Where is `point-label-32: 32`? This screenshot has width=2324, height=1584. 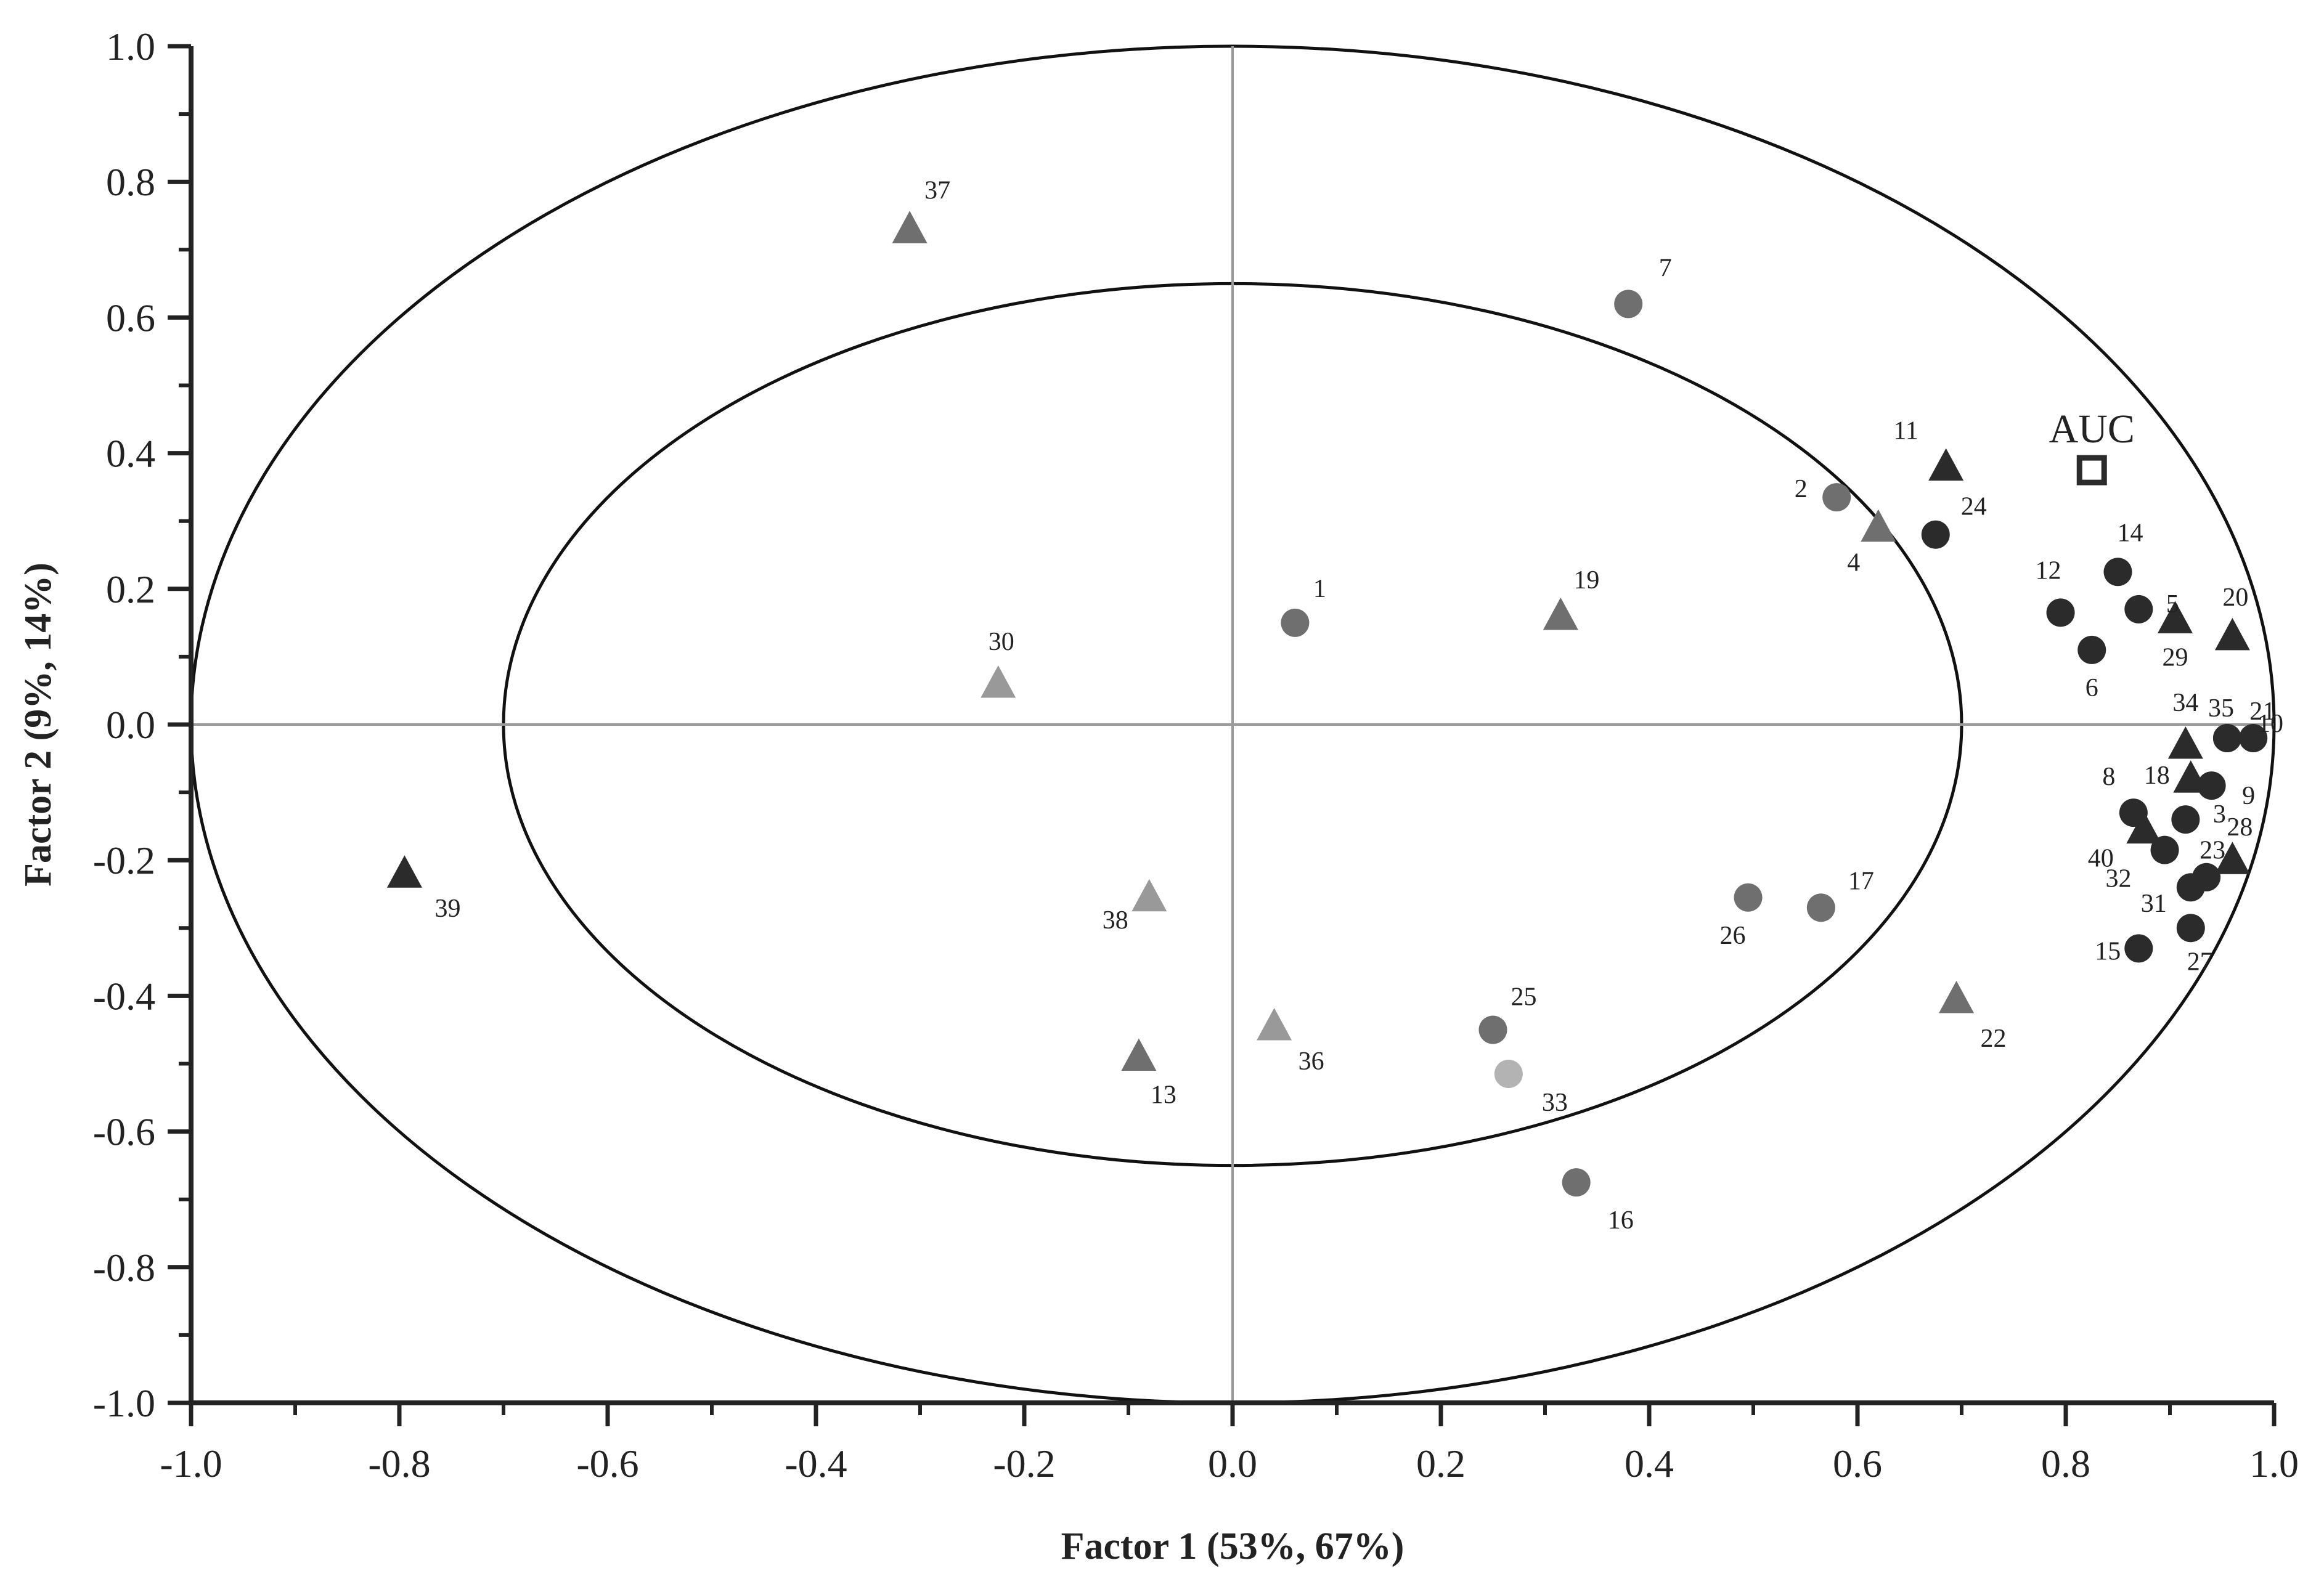 point-label-32: 32 is located at coordinates (2119, 879).